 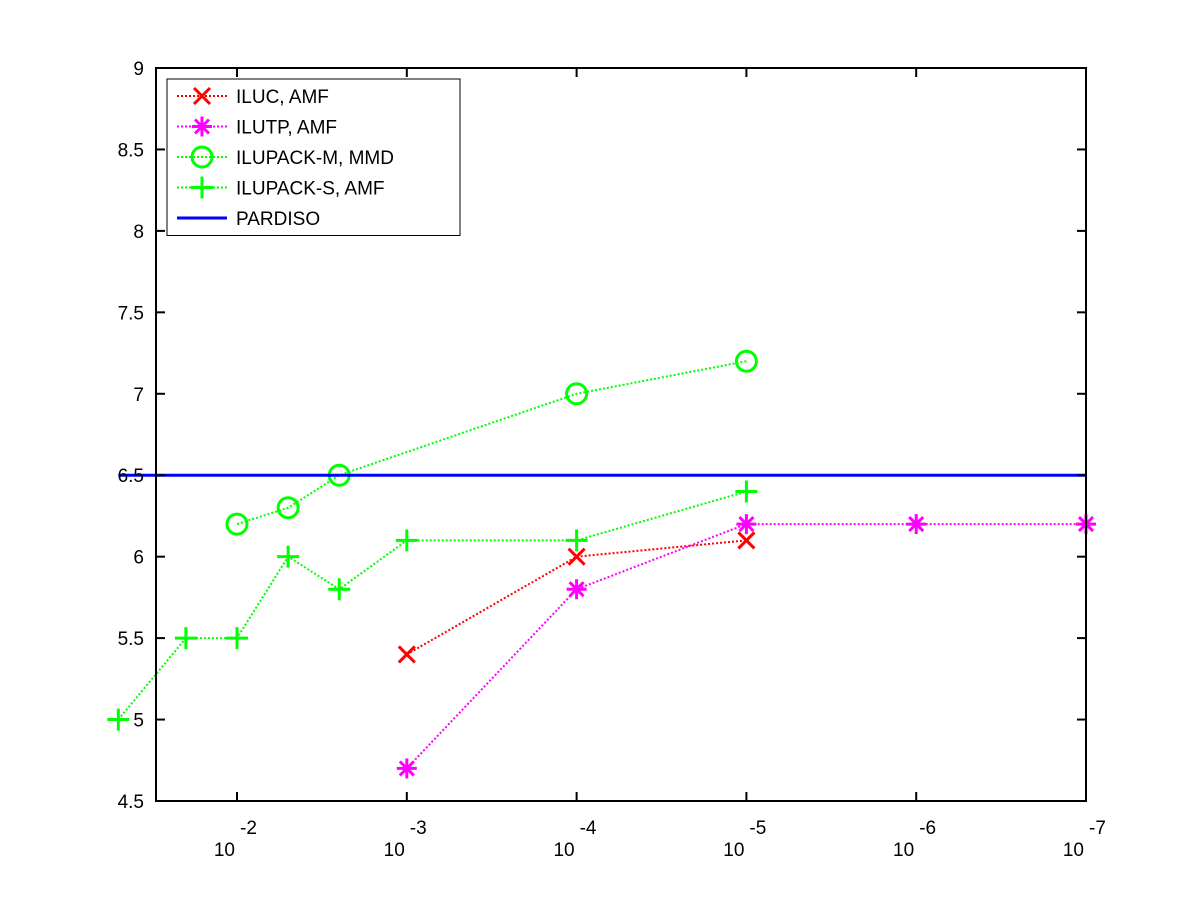 I want to click on data-point-1-0-stroke, so click(x=406, y=768).